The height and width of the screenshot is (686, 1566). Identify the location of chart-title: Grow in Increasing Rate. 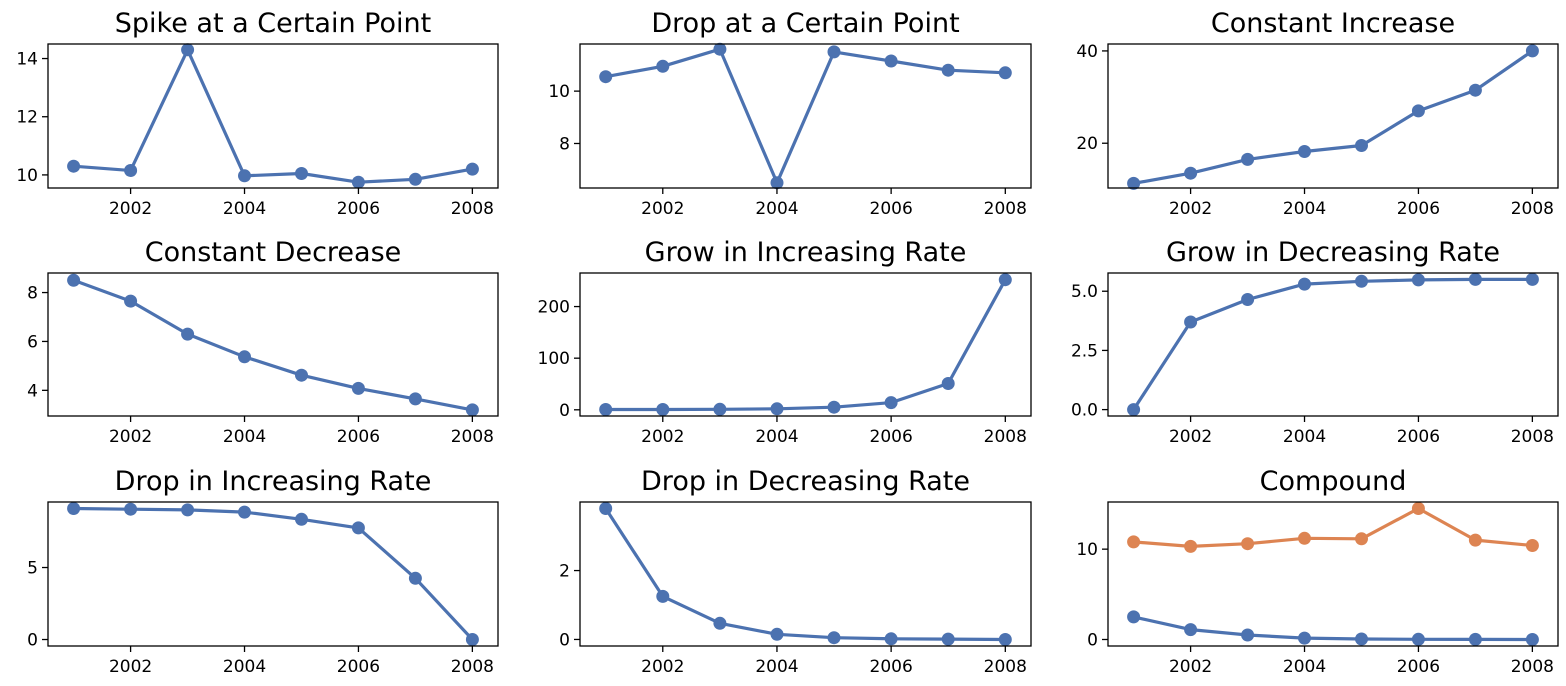
(806, 252).